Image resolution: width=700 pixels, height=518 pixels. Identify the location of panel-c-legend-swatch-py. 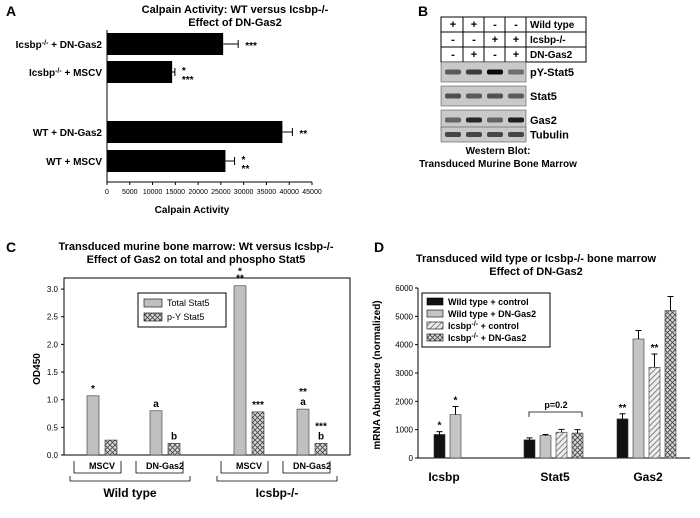
(153, 317).